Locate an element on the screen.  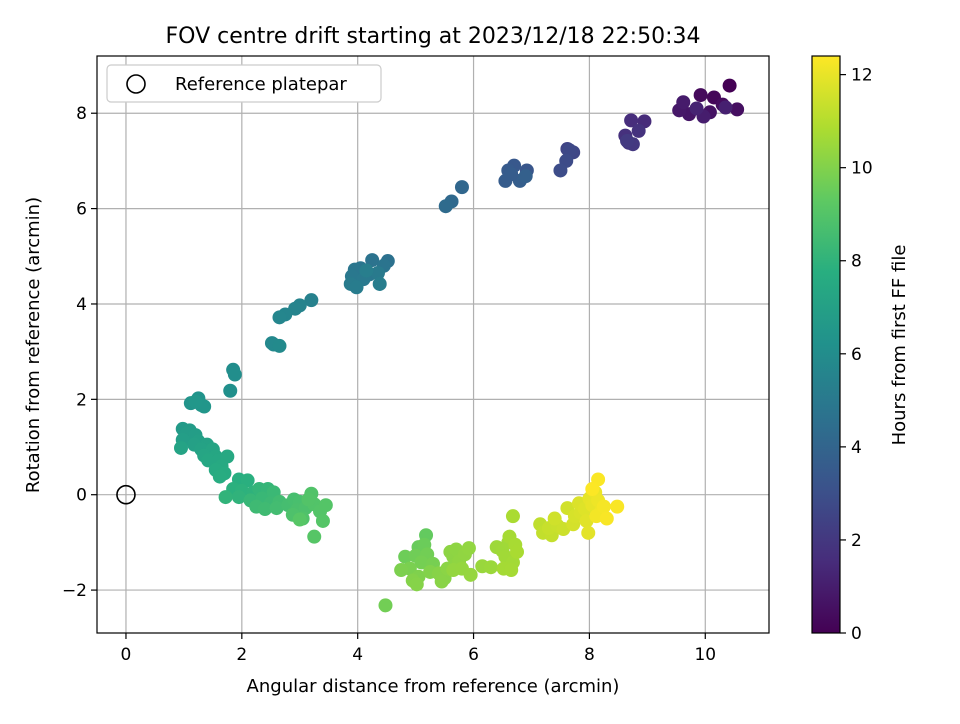
colorbar-tick-label: 6 is located at coordinates (856, 355).